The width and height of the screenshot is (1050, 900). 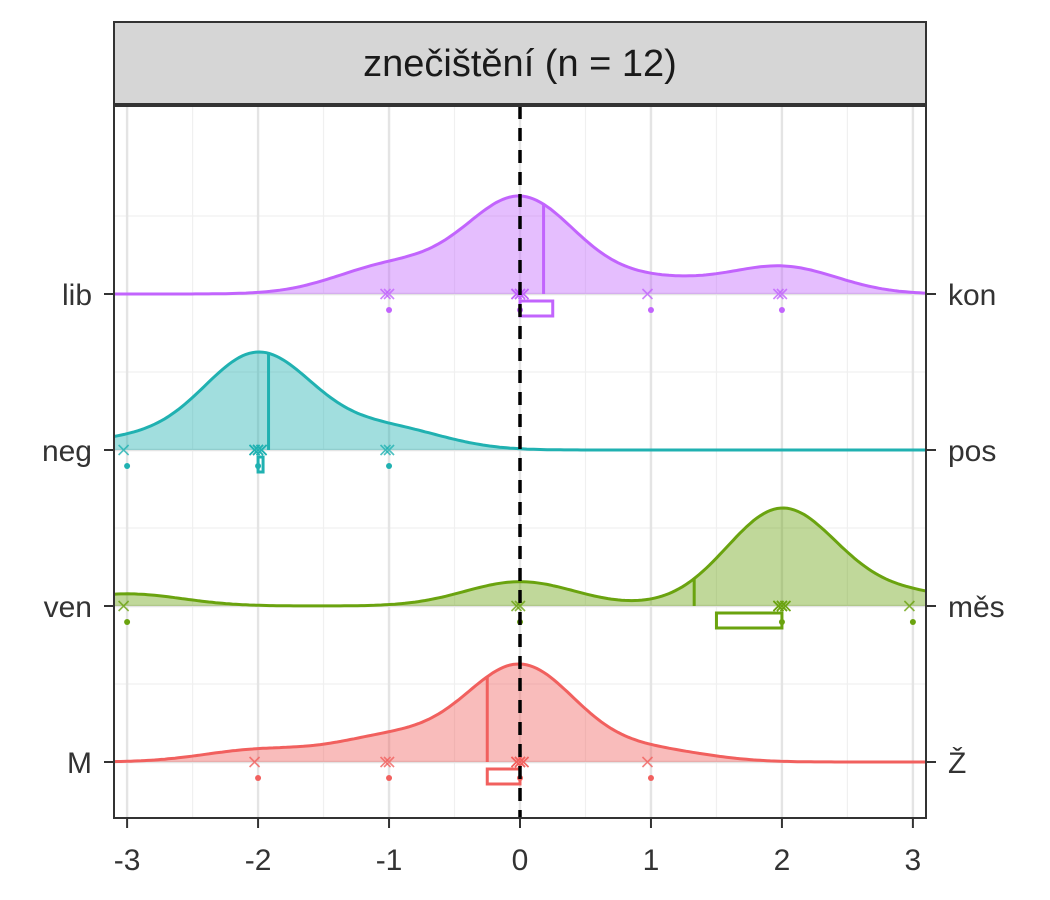 I want to click on left-tick-label: ven, so click(x=68, y=607).